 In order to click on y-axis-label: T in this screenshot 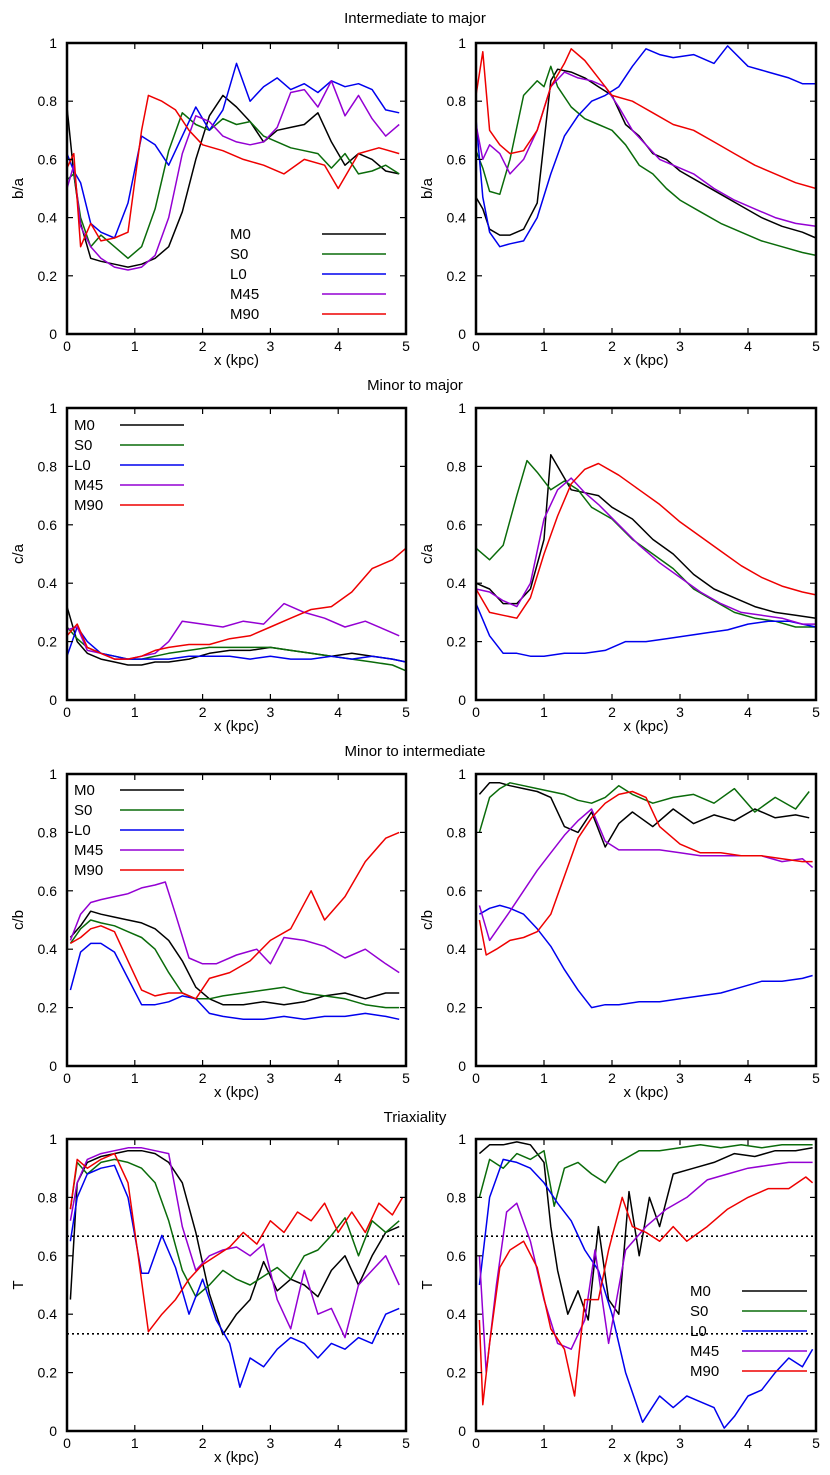, I will do `click(18, 1284)`.